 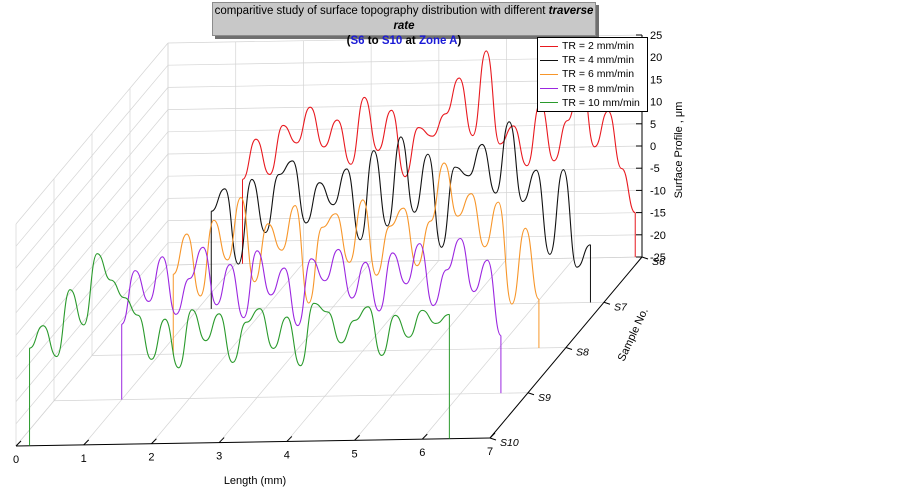 I want to click on x-tick-label: 2, so click(x=151, y=458).